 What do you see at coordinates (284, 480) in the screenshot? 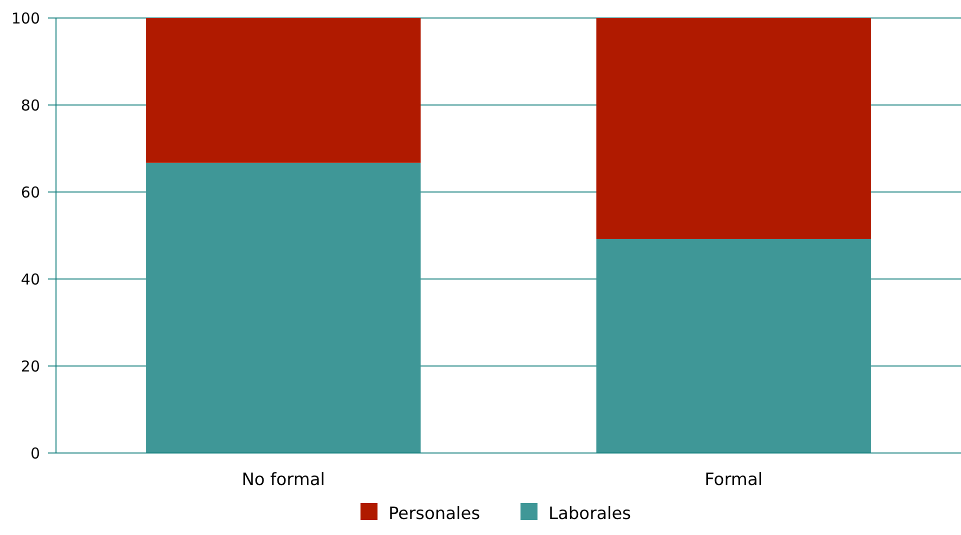
I see `x-tick-label: No formal` at bounding box center [284, 480].